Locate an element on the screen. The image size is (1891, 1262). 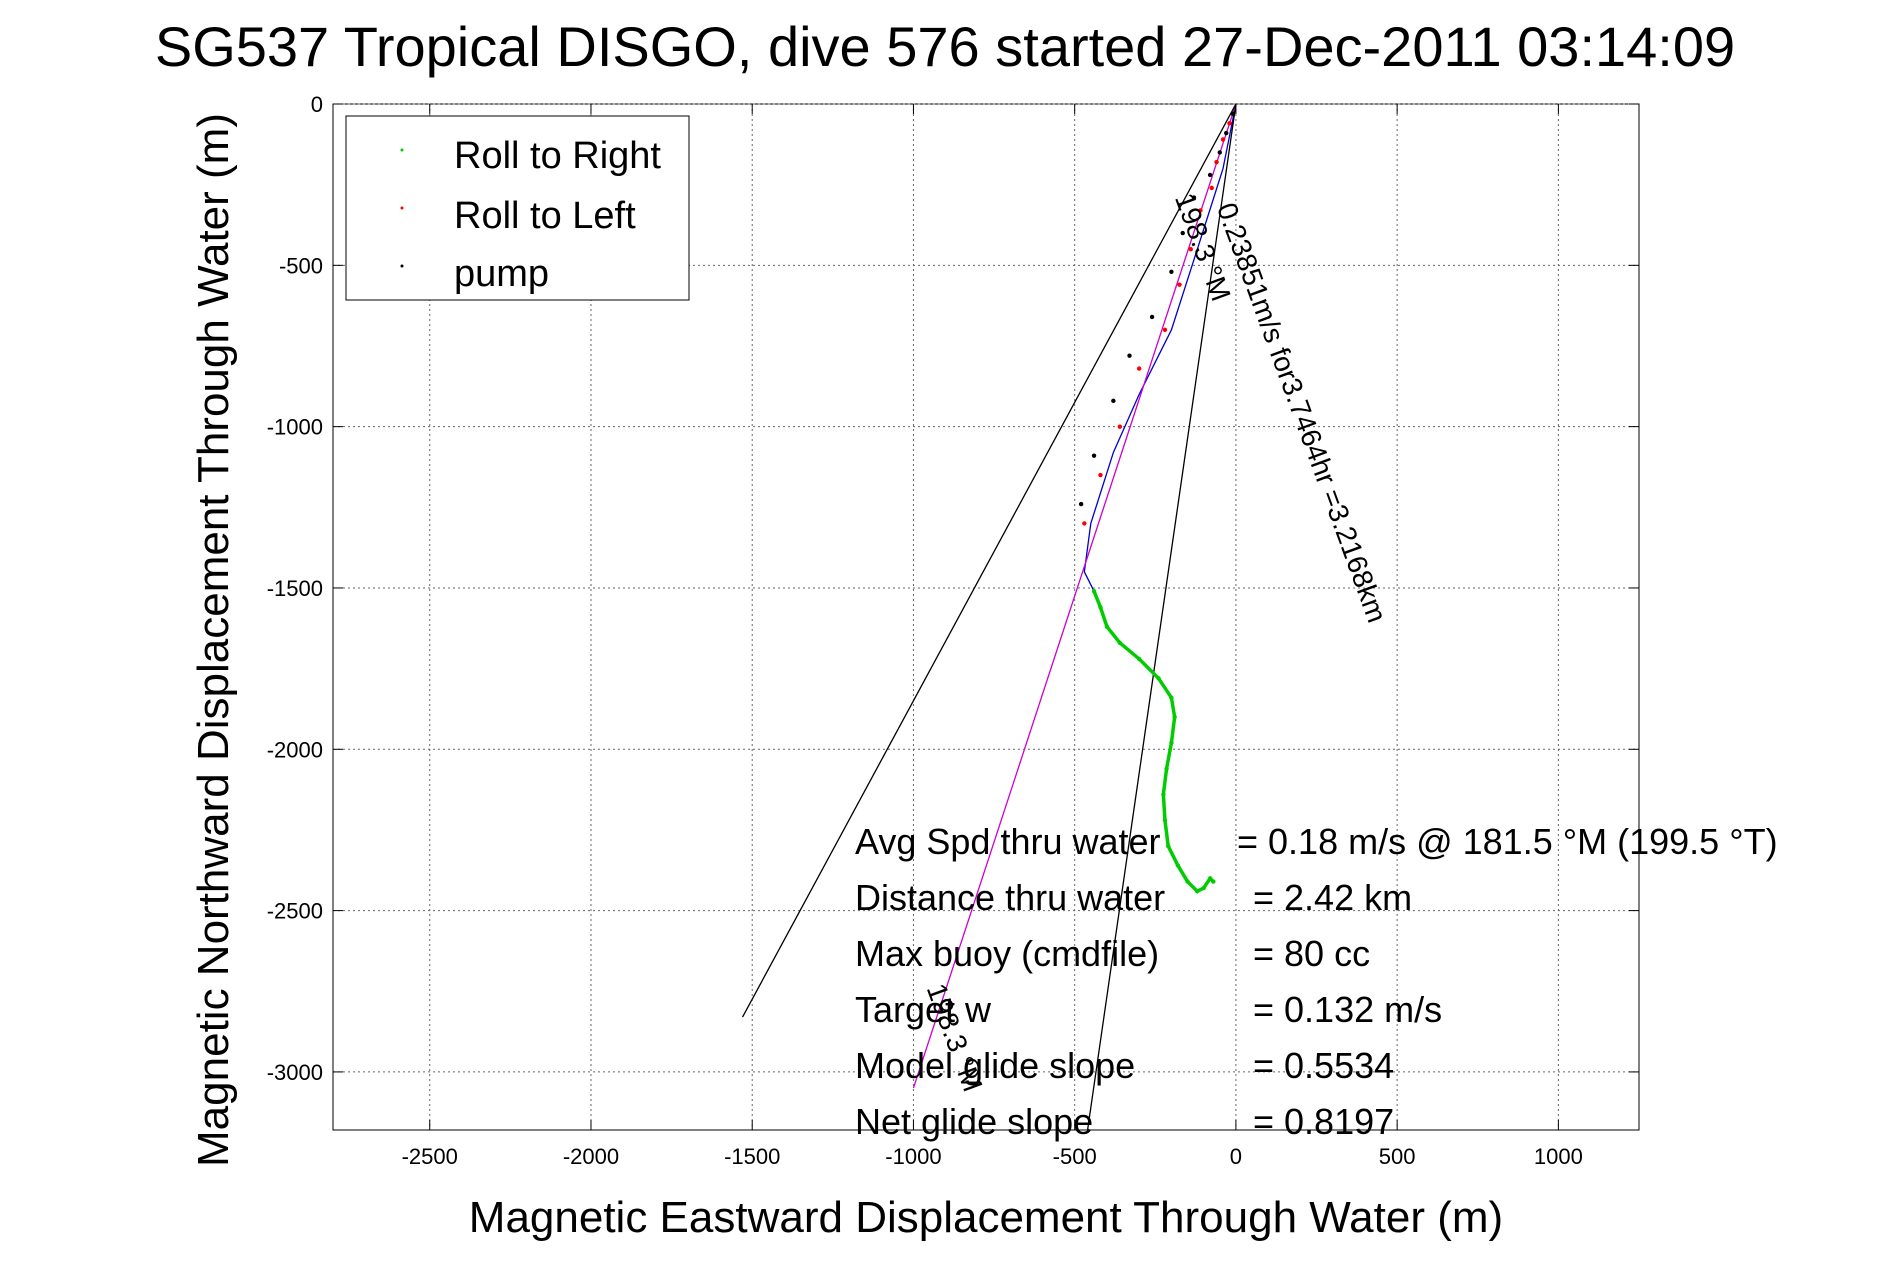
x-tick-label: 1000 is located at coordinates (1558, 1156).